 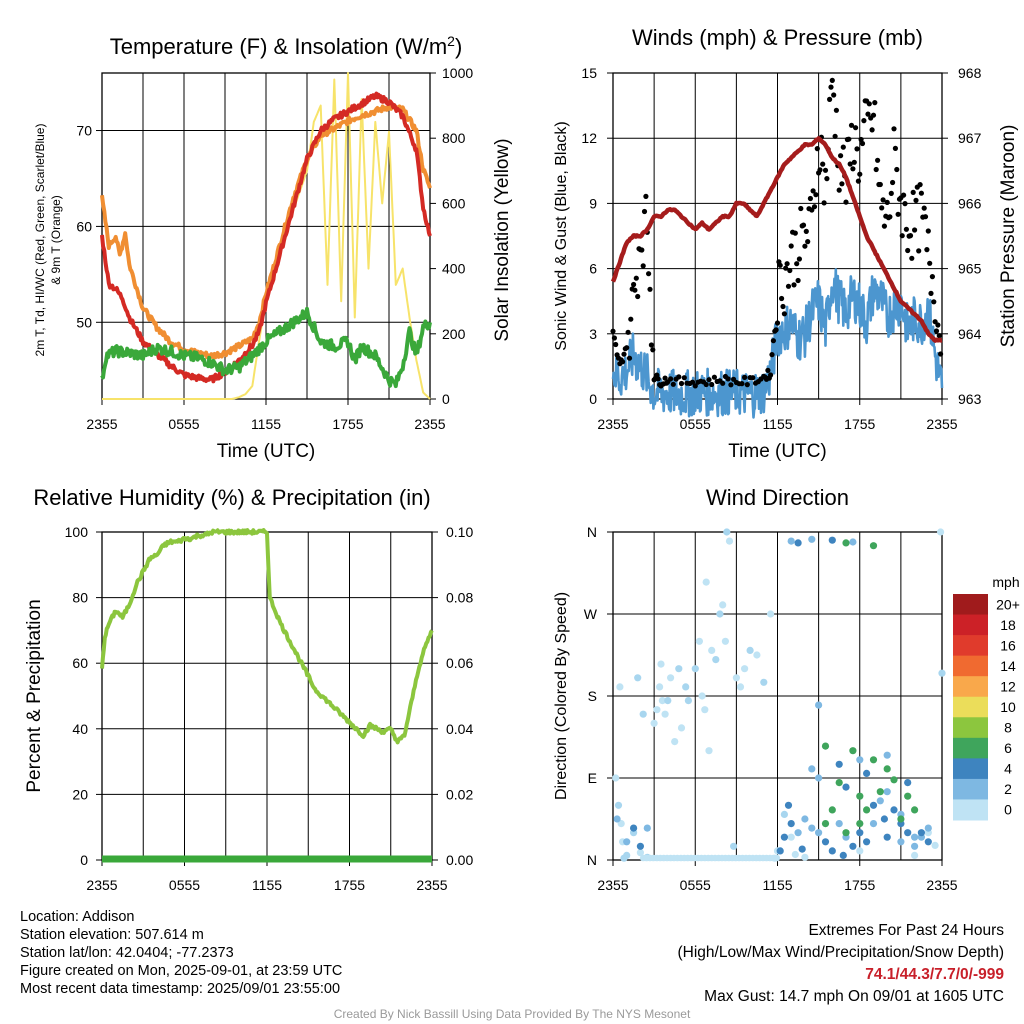 What do you see at coordinates (589, 73) in the screenshot?
I see `y-tick-label: 15` at bounding box center [589, 73].